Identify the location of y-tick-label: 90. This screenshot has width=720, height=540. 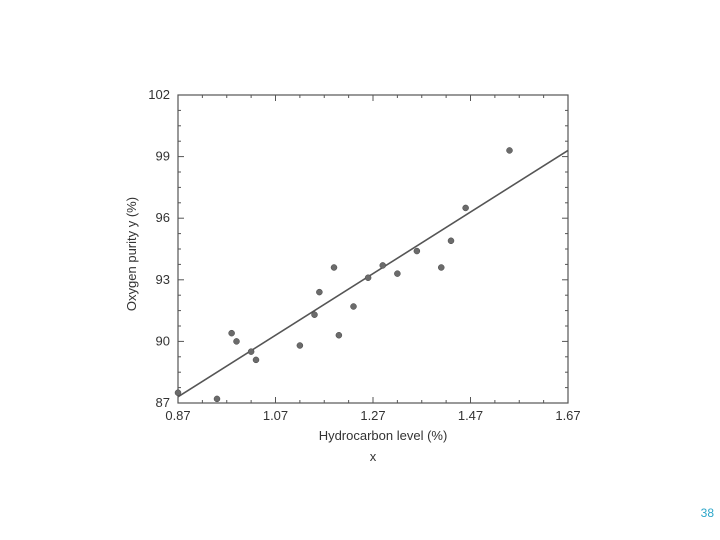
(163, 340).